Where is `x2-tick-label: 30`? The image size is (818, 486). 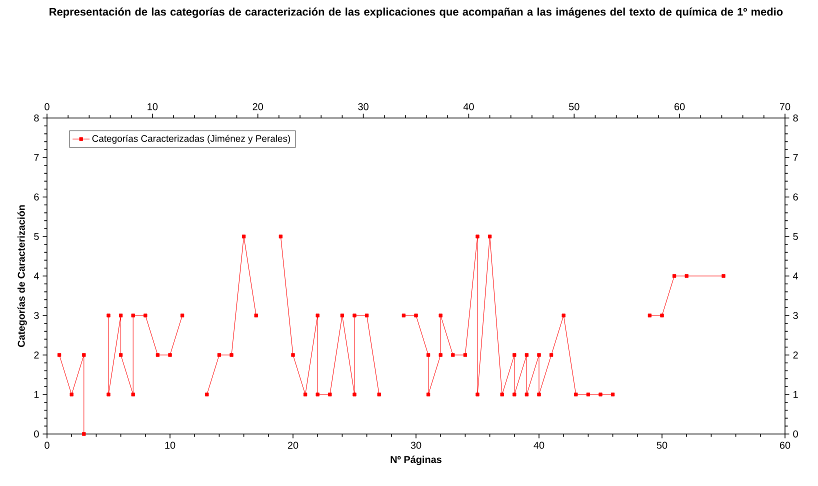
x2-tick-label: 30 is located at coordinates (363, 106).